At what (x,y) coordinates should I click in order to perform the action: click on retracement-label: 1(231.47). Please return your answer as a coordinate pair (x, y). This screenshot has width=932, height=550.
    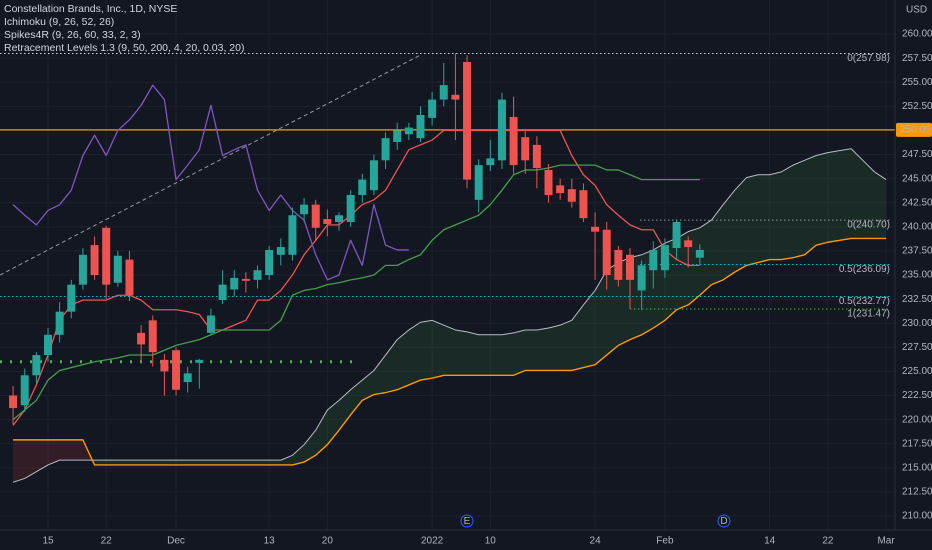
    Looking at the image, I should click on (868, 314).